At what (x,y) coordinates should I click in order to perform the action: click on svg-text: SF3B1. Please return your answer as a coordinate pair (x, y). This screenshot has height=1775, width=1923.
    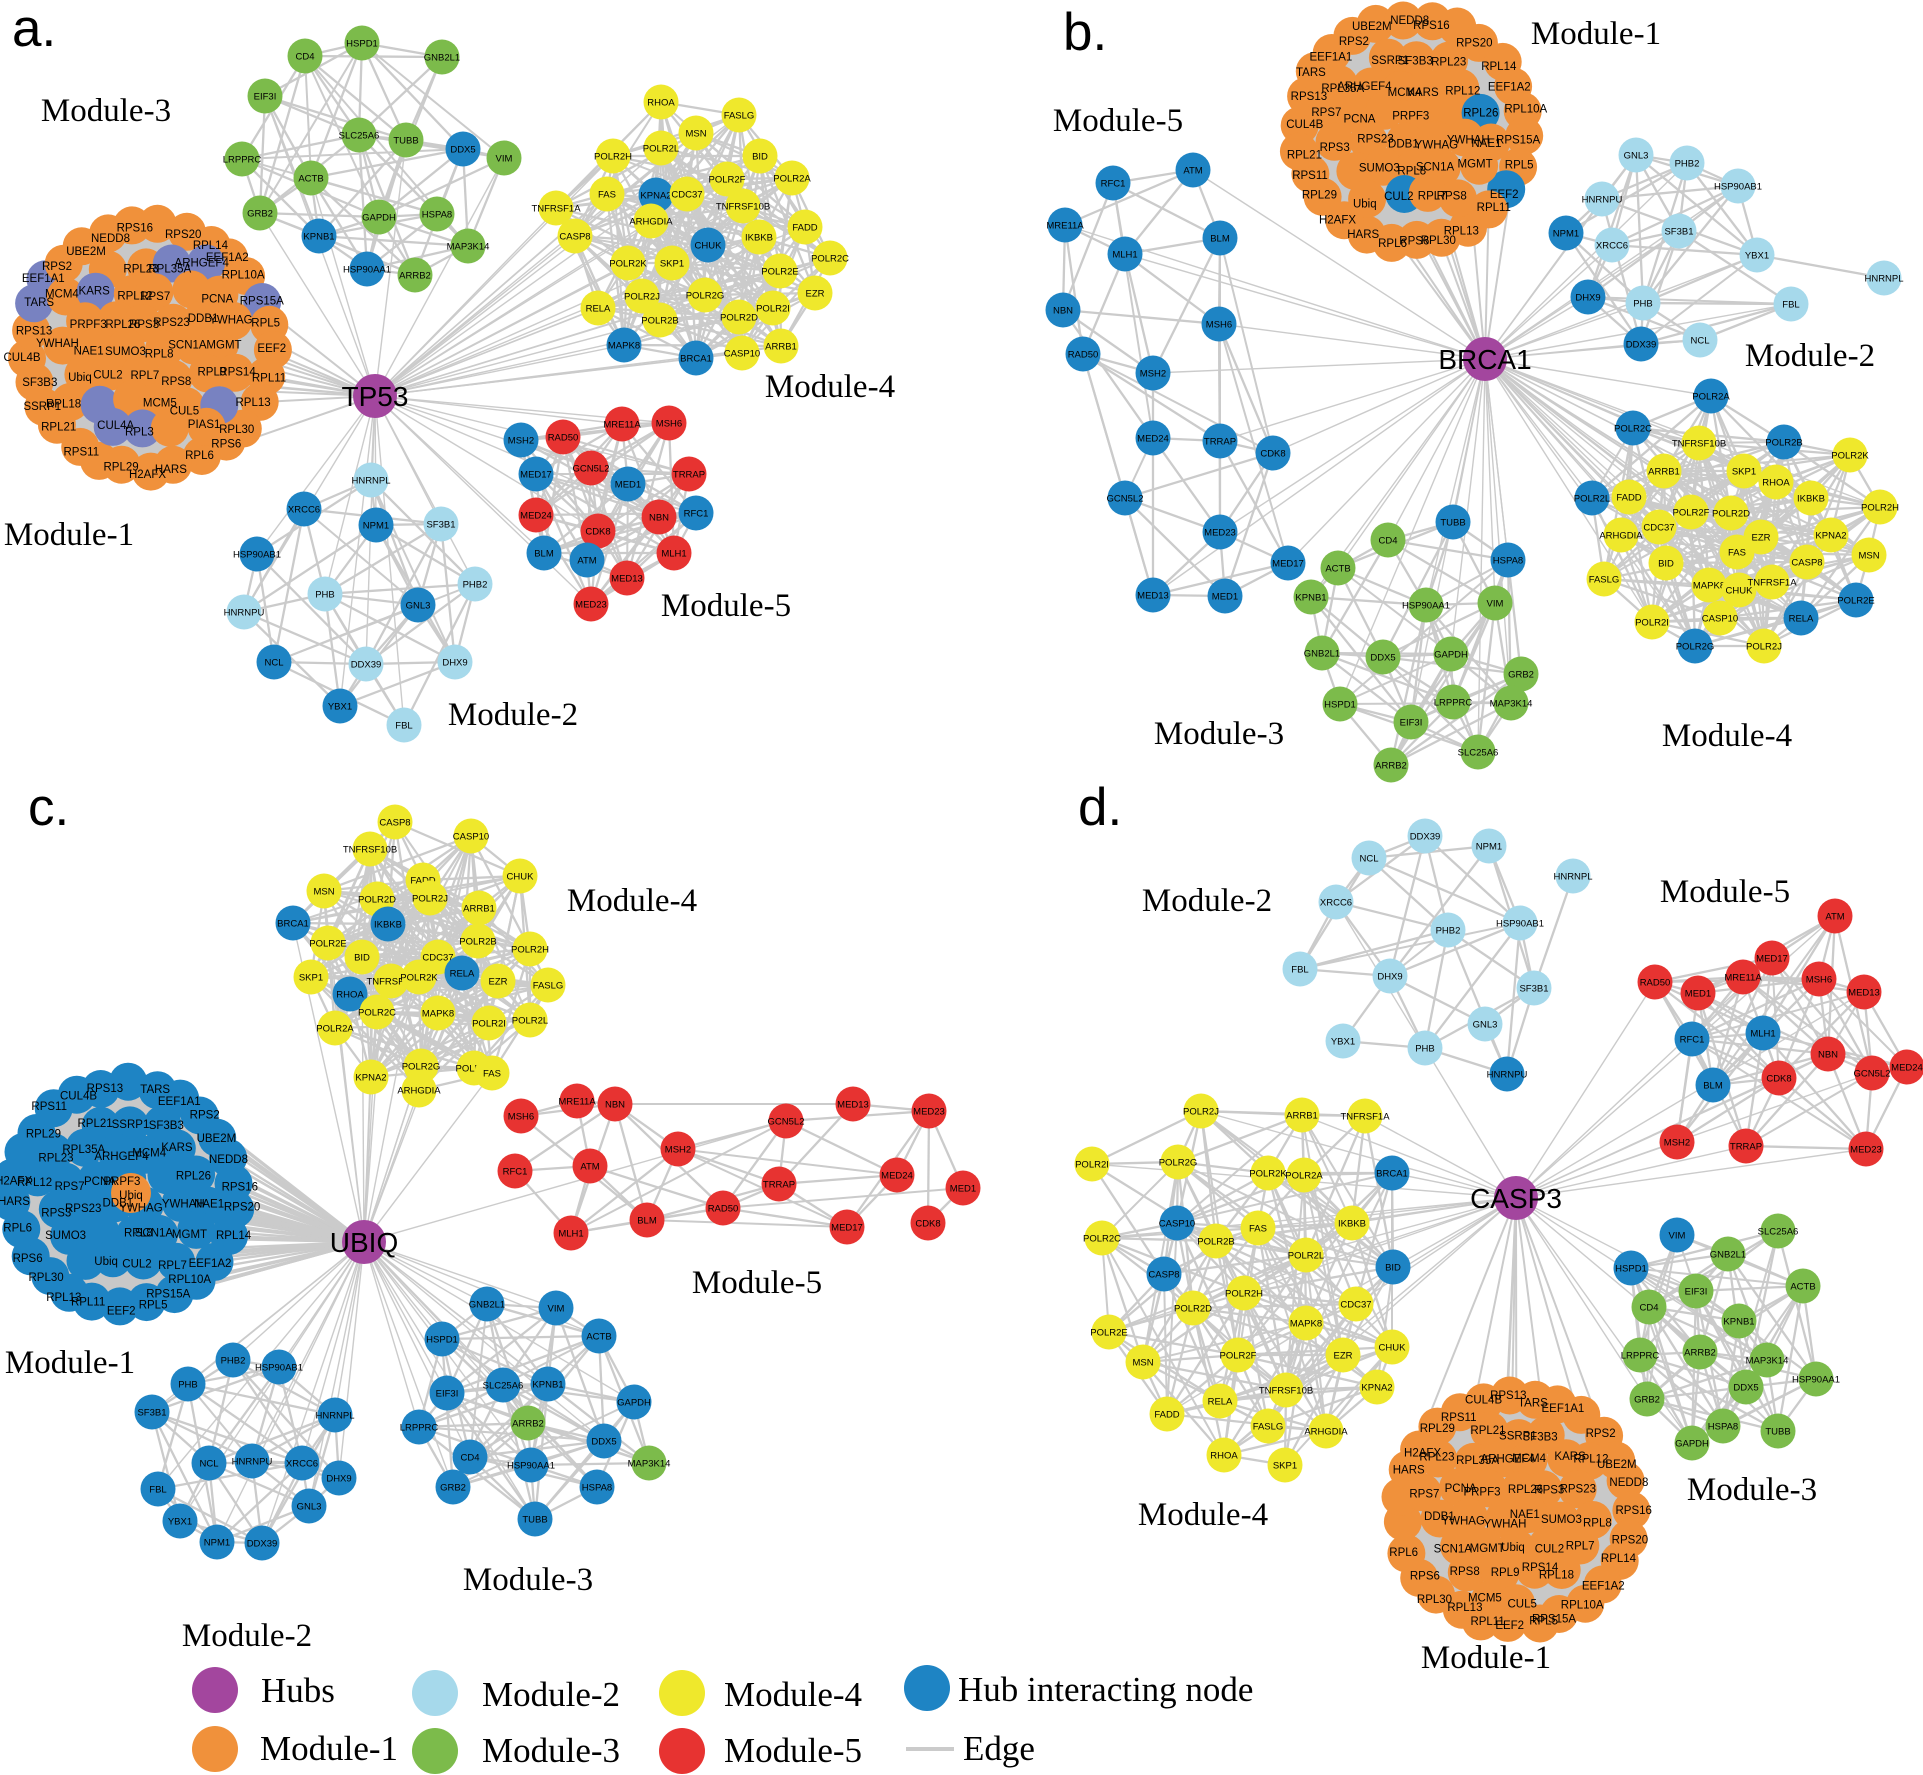
    Looking at the image, I should click on (1533, 988).